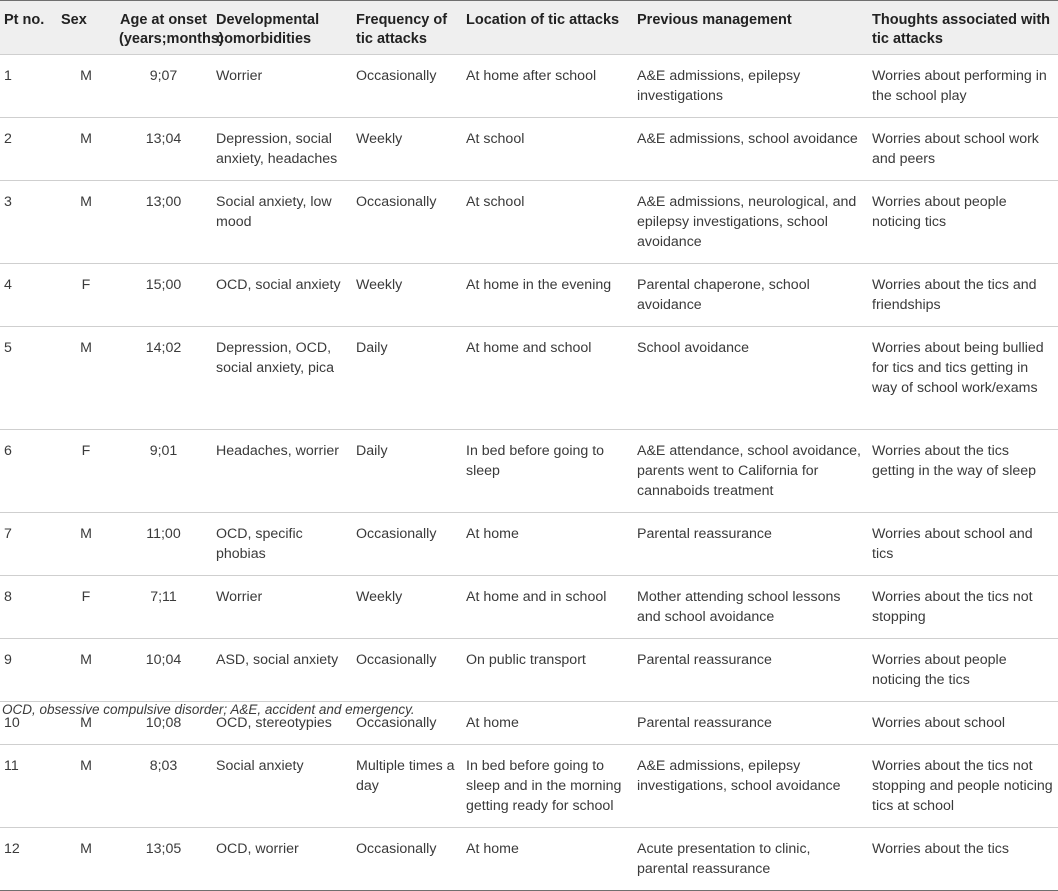 Image resolution: width=1058 pixels, height=891 pixels. Describe the element at coordinates (163, 597) in the screenshot. I see `cell-age-at-onset: 7;11` at that location.